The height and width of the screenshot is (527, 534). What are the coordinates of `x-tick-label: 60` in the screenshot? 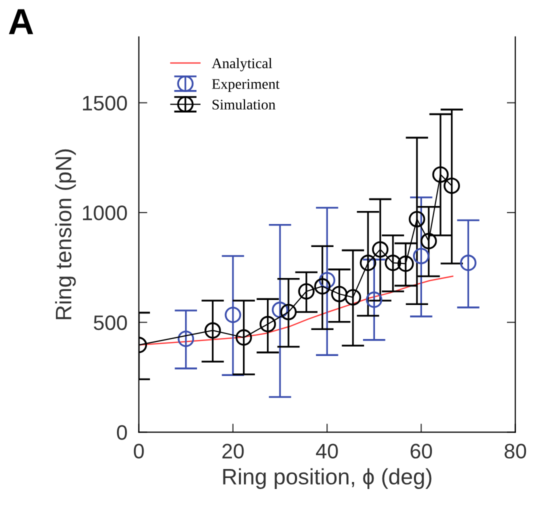 It's located at (421, 451).